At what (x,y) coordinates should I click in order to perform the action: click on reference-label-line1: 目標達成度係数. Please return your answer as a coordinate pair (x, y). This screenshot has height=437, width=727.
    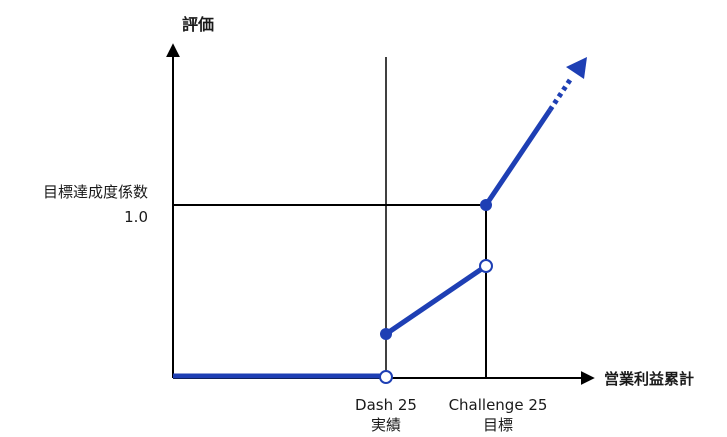
    Looking at the image, I should click on (95, 192).